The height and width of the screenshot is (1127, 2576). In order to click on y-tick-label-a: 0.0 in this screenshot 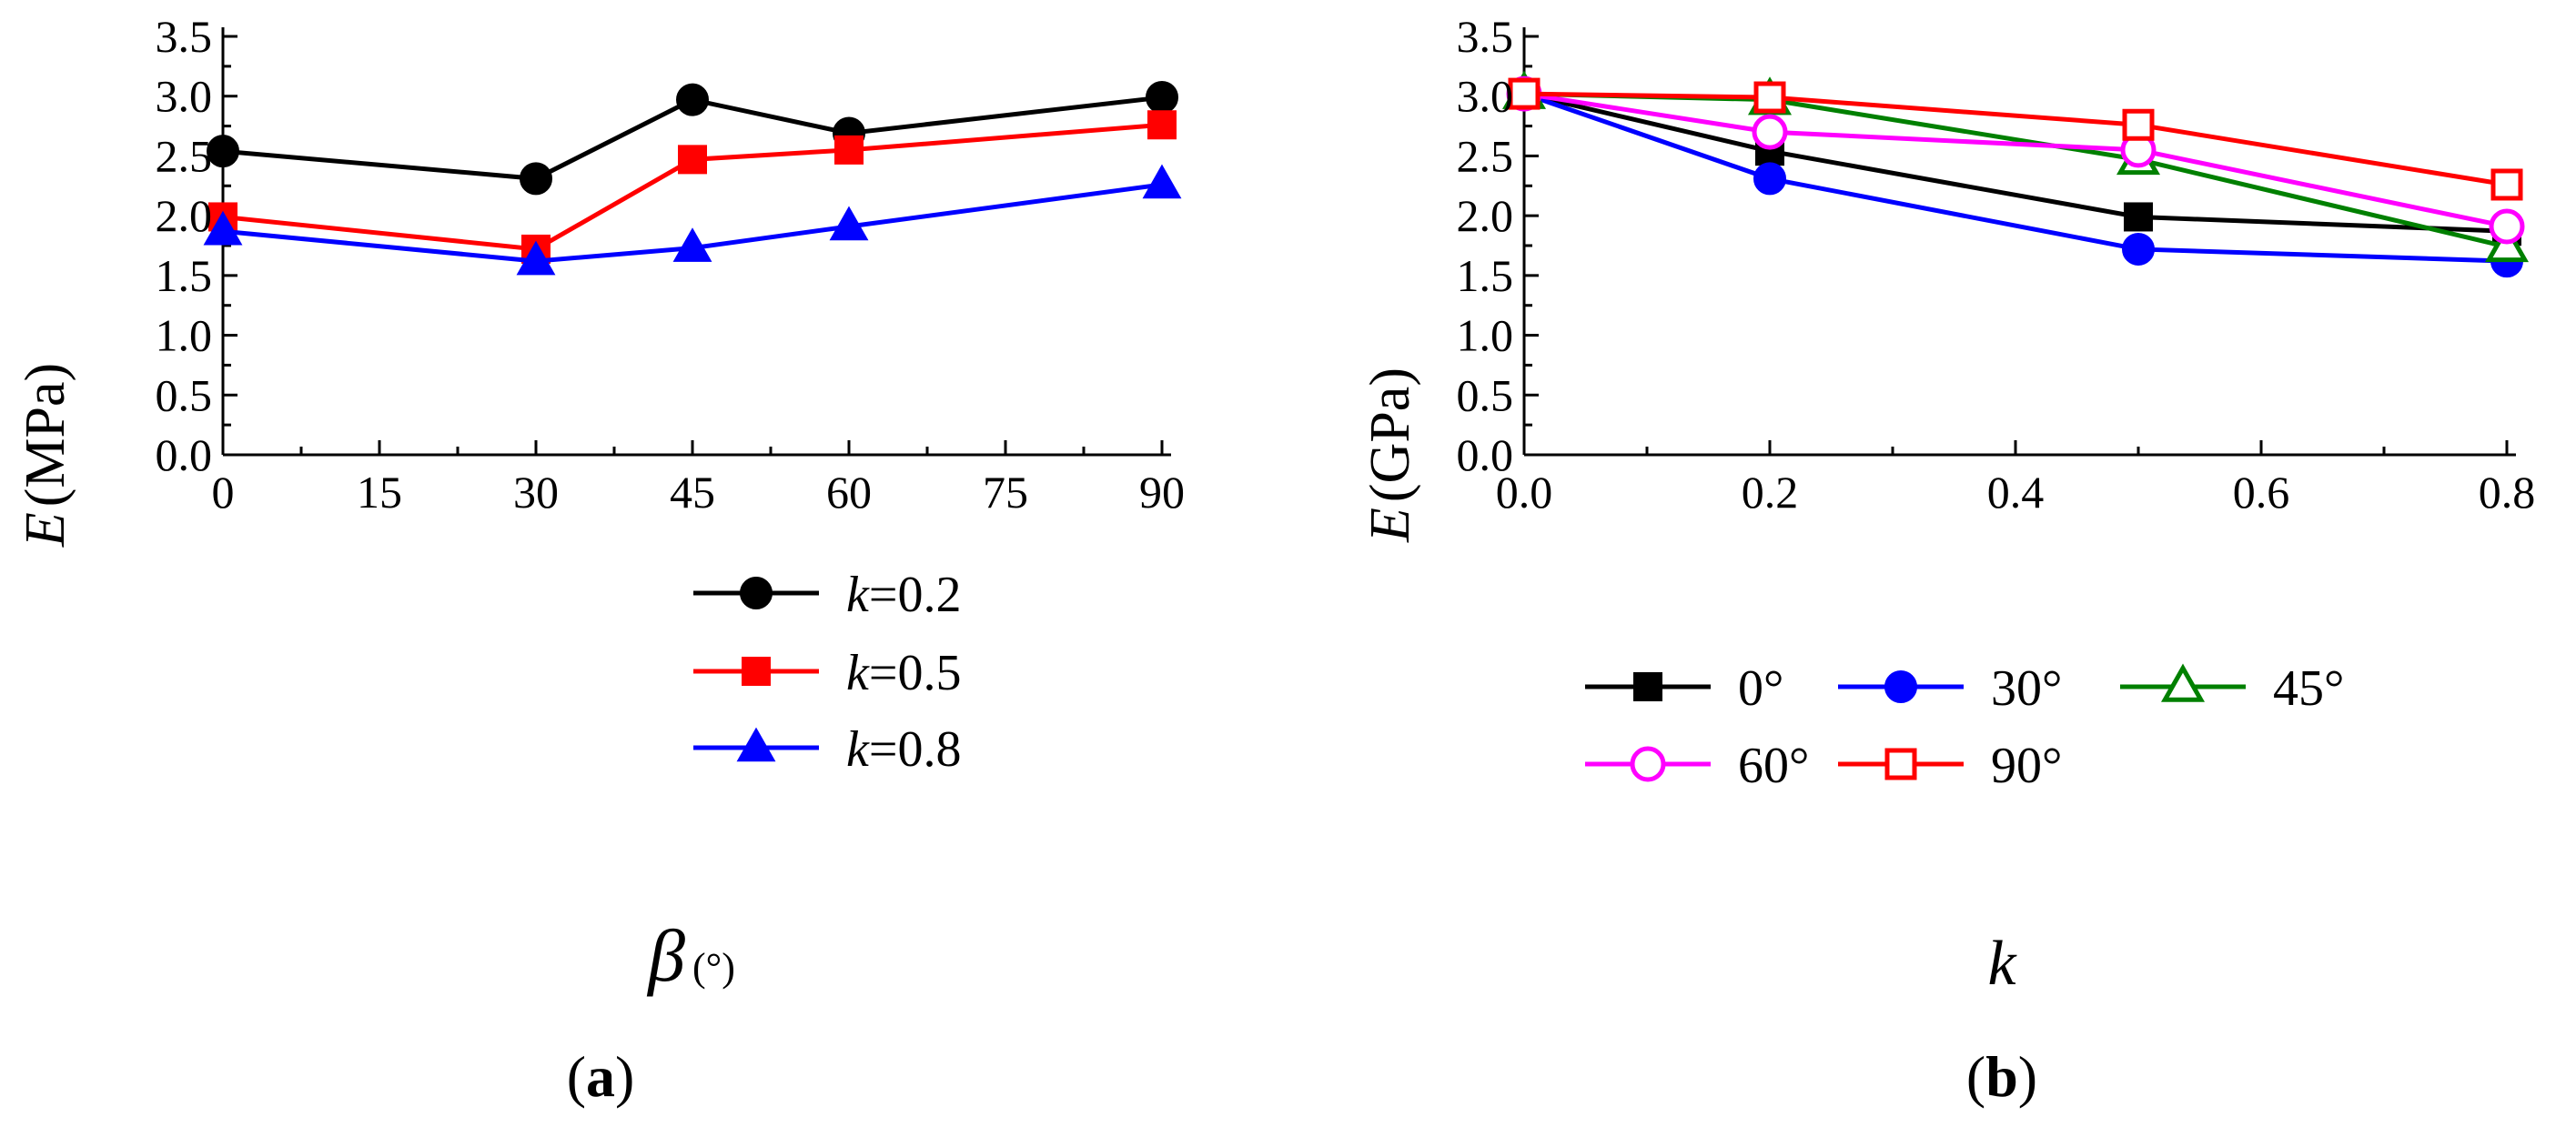, I will do `click(184, 454)`.